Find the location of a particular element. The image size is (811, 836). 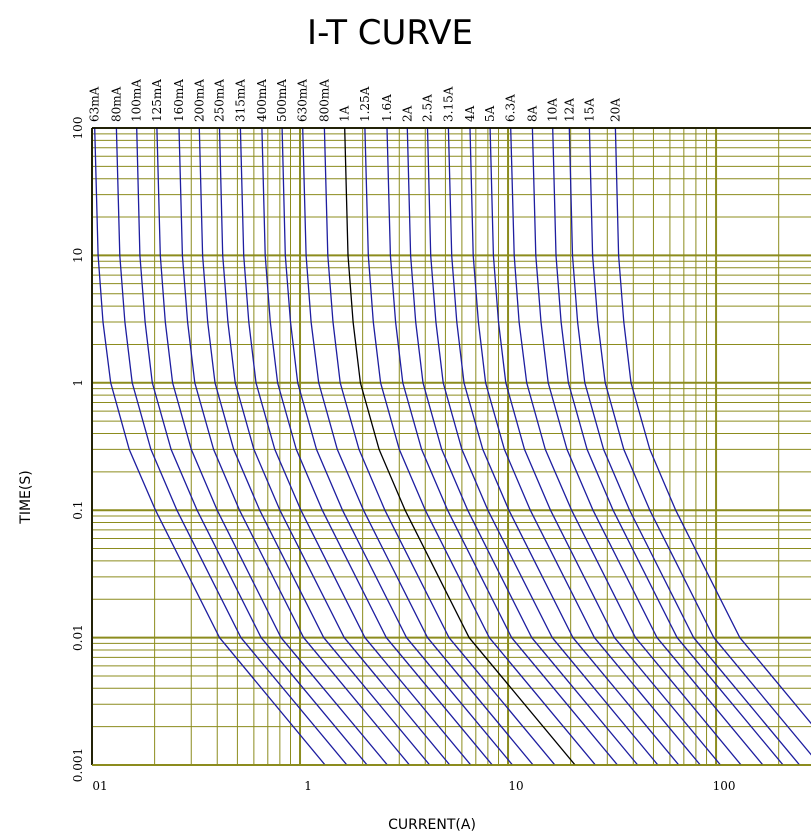

curve-label: 3.15A is located at coordinates (448, 104).